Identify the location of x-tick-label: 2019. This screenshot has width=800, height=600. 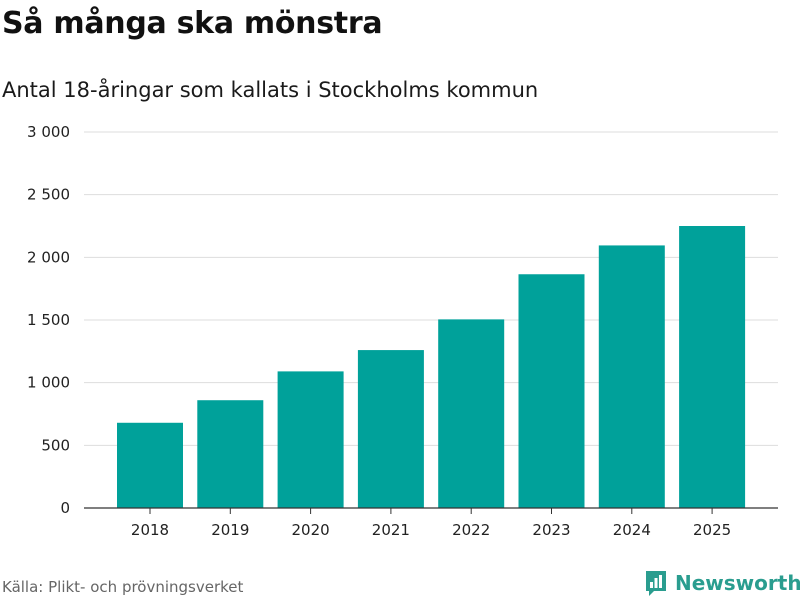
(230, 530).